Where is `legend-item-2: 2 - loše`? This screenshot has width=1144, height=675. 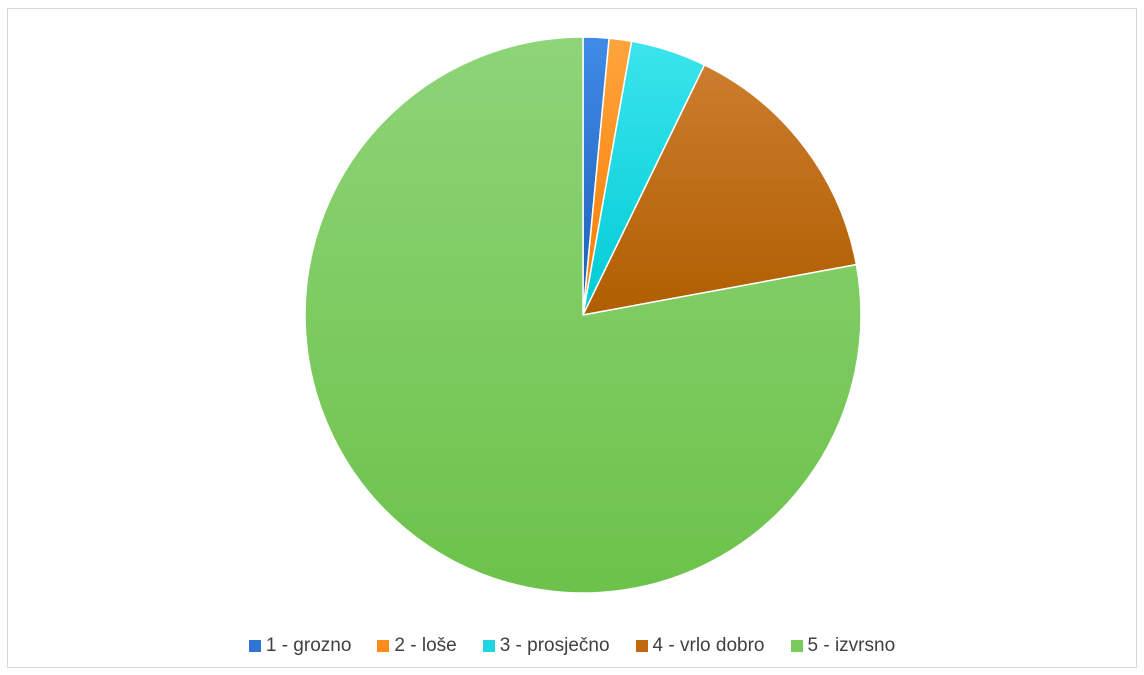
legend-item-2: 2 - loše is located at coordinates (417, 646).